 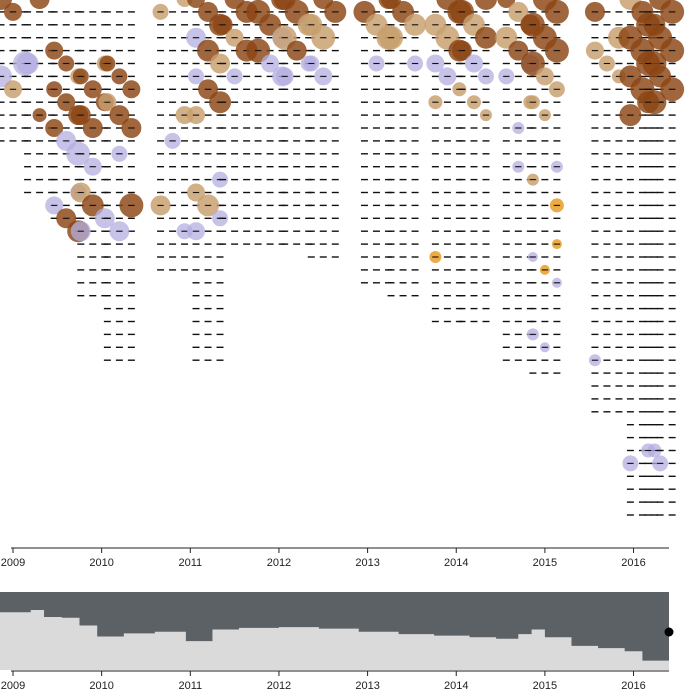 What do you see at coordinates (335, 558) in the screenshot?
I see `main-x-axis: 2009 2010 2011 2012 2013 2014 2015 2016` at bounding box center [335, 558].